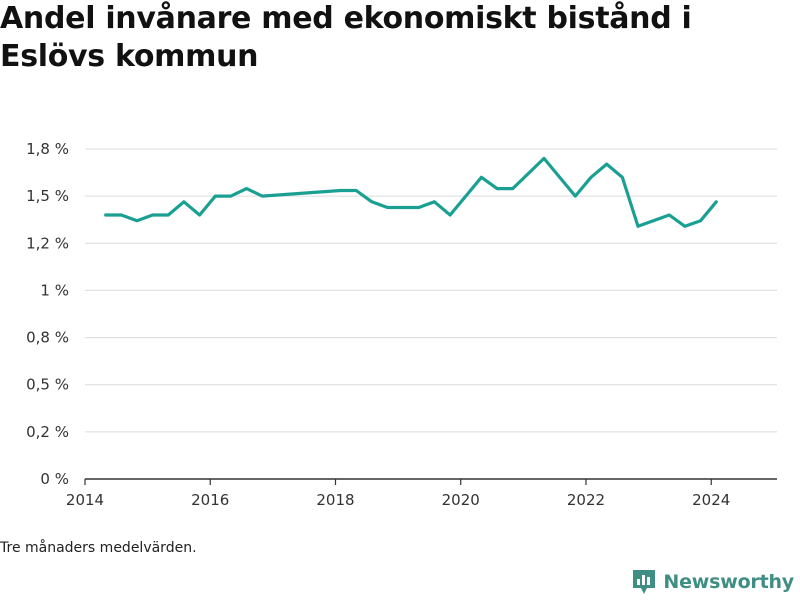 The height and width of the screenshot is (600, 800). Describe the element at coordinates (430, 481) in the screenshot. I see `x-axis` at that location.